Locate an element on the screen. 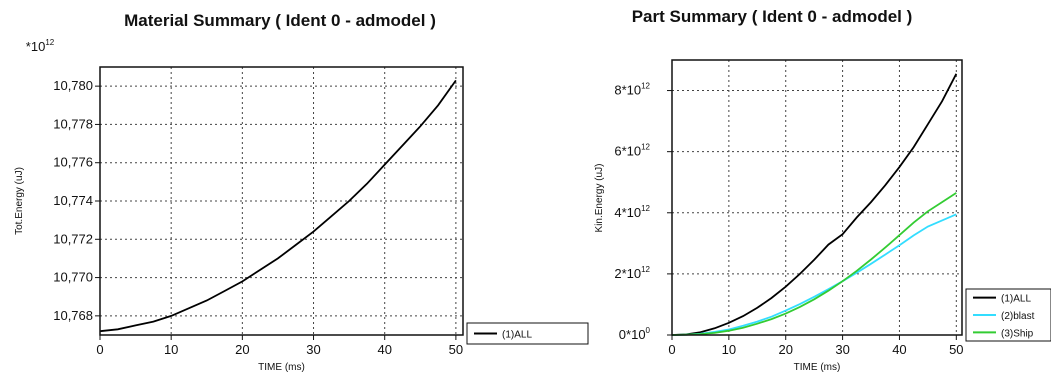 The image size is (1051, 375). y-tick-label: 0*100 is located at coordinates (635, 334).